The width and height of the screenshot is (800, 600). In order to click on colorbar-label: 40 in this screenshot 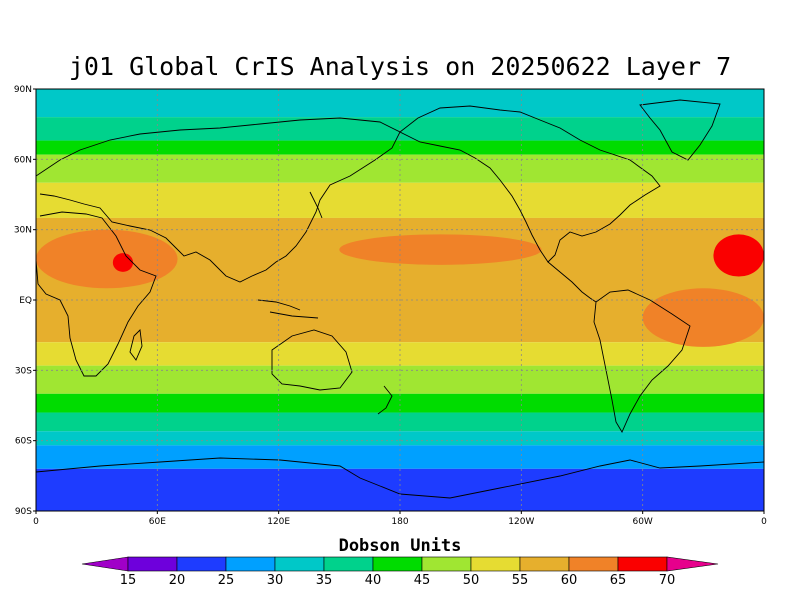, I will do `click(373, 580)`.